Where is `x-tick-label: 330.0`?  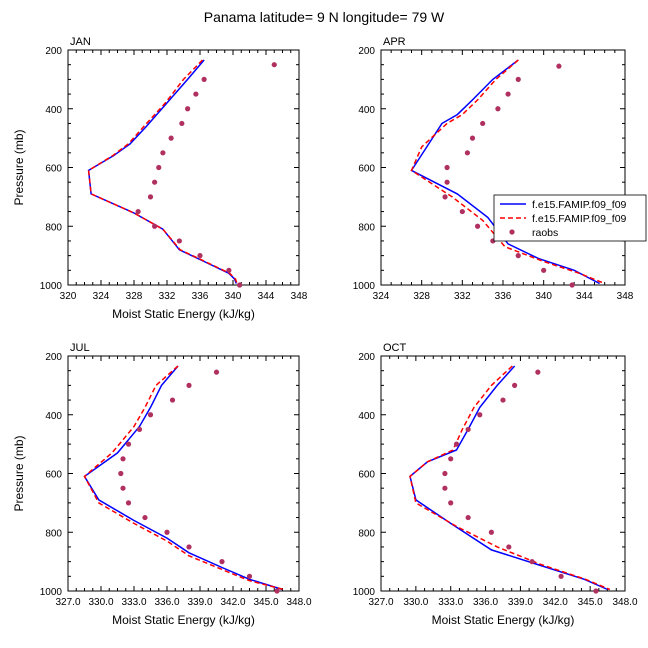
x-tick-label: 330.0 is located at coordinates (100, 602).